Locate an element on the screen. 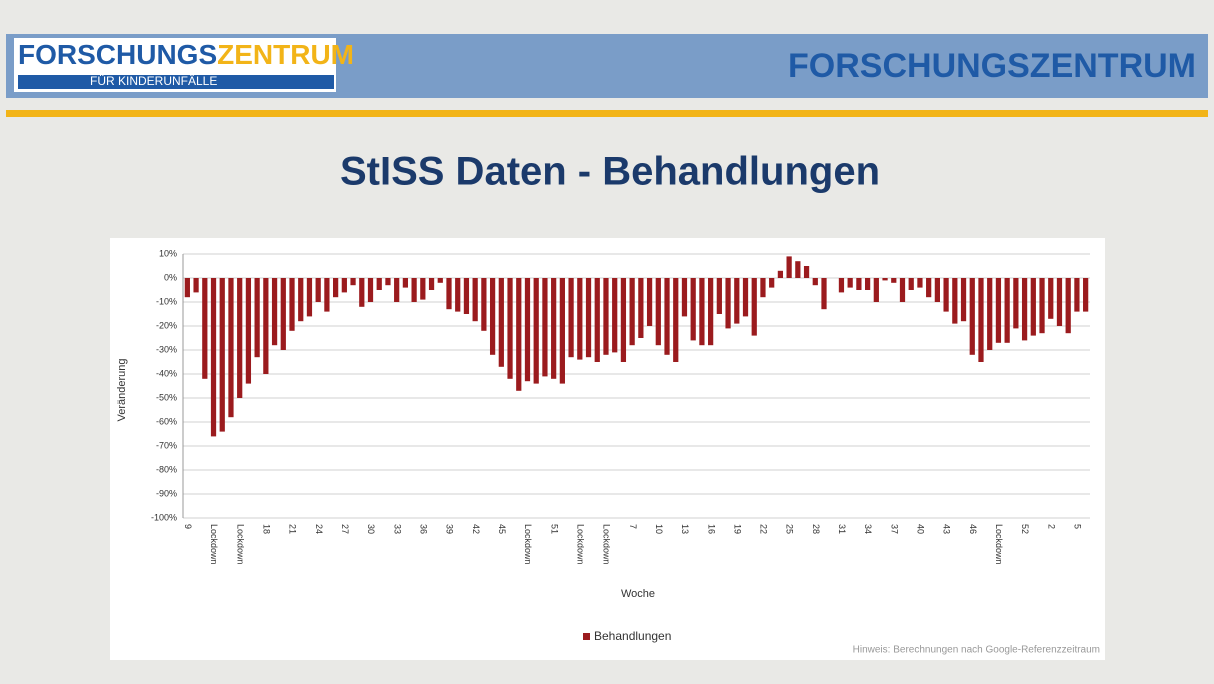 Image resolution: width=1214 pixels, height=684 pixels. y-axis-label: Veränderung is located at coordinates (122, 390).